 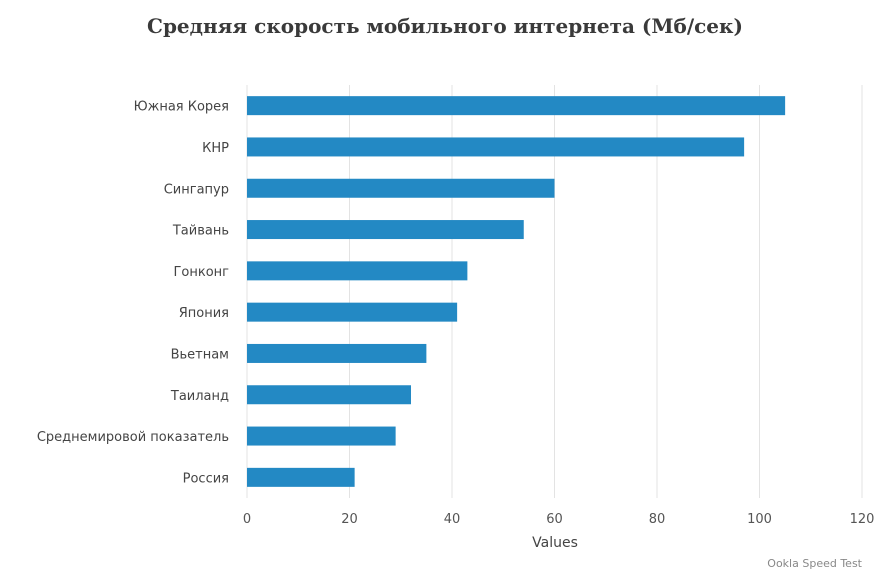 What do you see at coordinates (814, 563) in the screenshot?
I see `source-credit: Ookla Speed Test` at bounding box center [814, 563].